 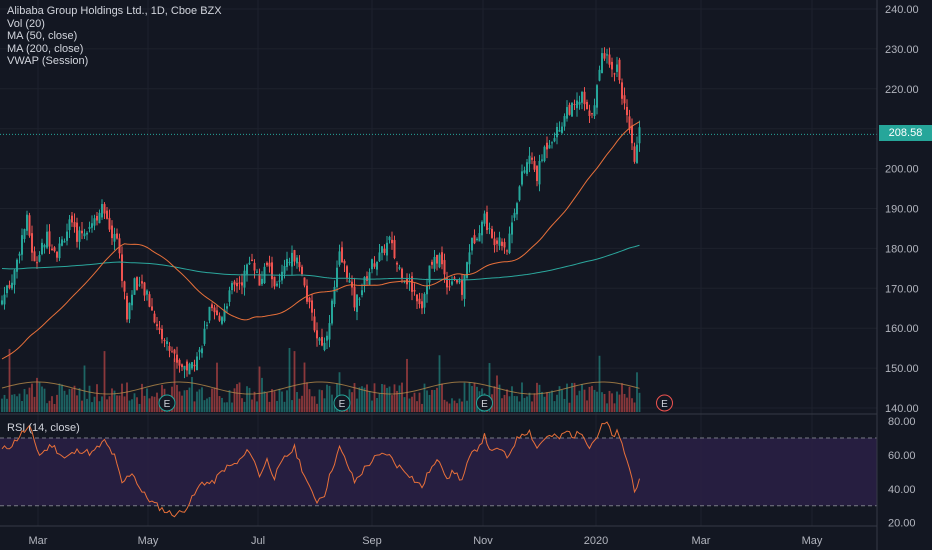 I want to click on legend-vol: Vol (20), so click(x=26, y=23).